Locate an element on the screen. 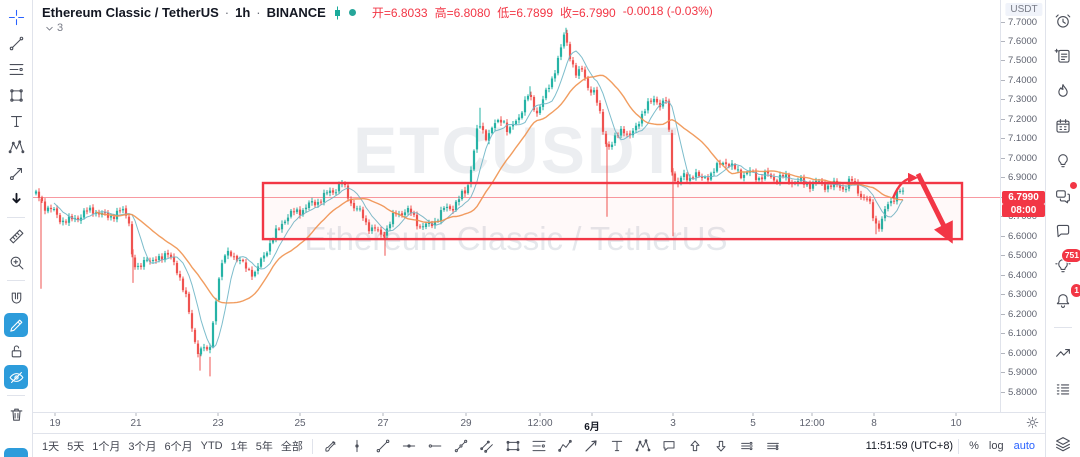 The image size is (1080, 457). dom-list-icon is located at coordinates (1063, 389).